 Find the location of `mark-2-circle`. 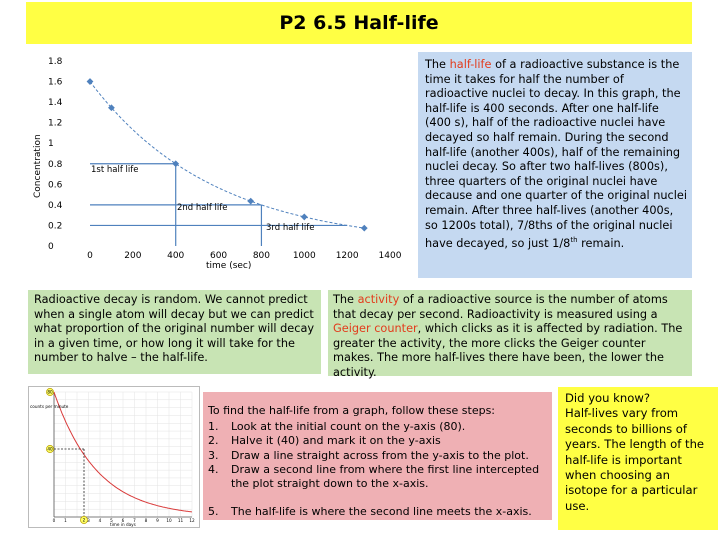

mark-2-circle is located at coordinates (84, 520).